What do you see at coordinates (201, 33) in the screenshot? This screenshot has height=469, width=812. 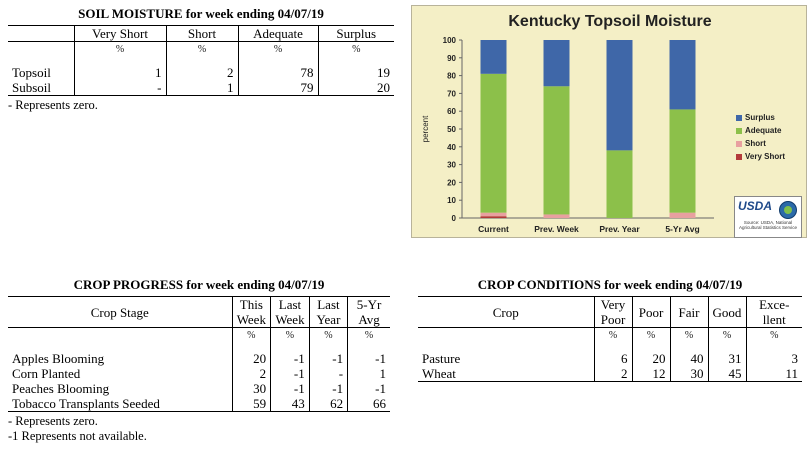 I see `table-header-row: Very Short Short Adequate Surplus` at bounding box center [201, 33].